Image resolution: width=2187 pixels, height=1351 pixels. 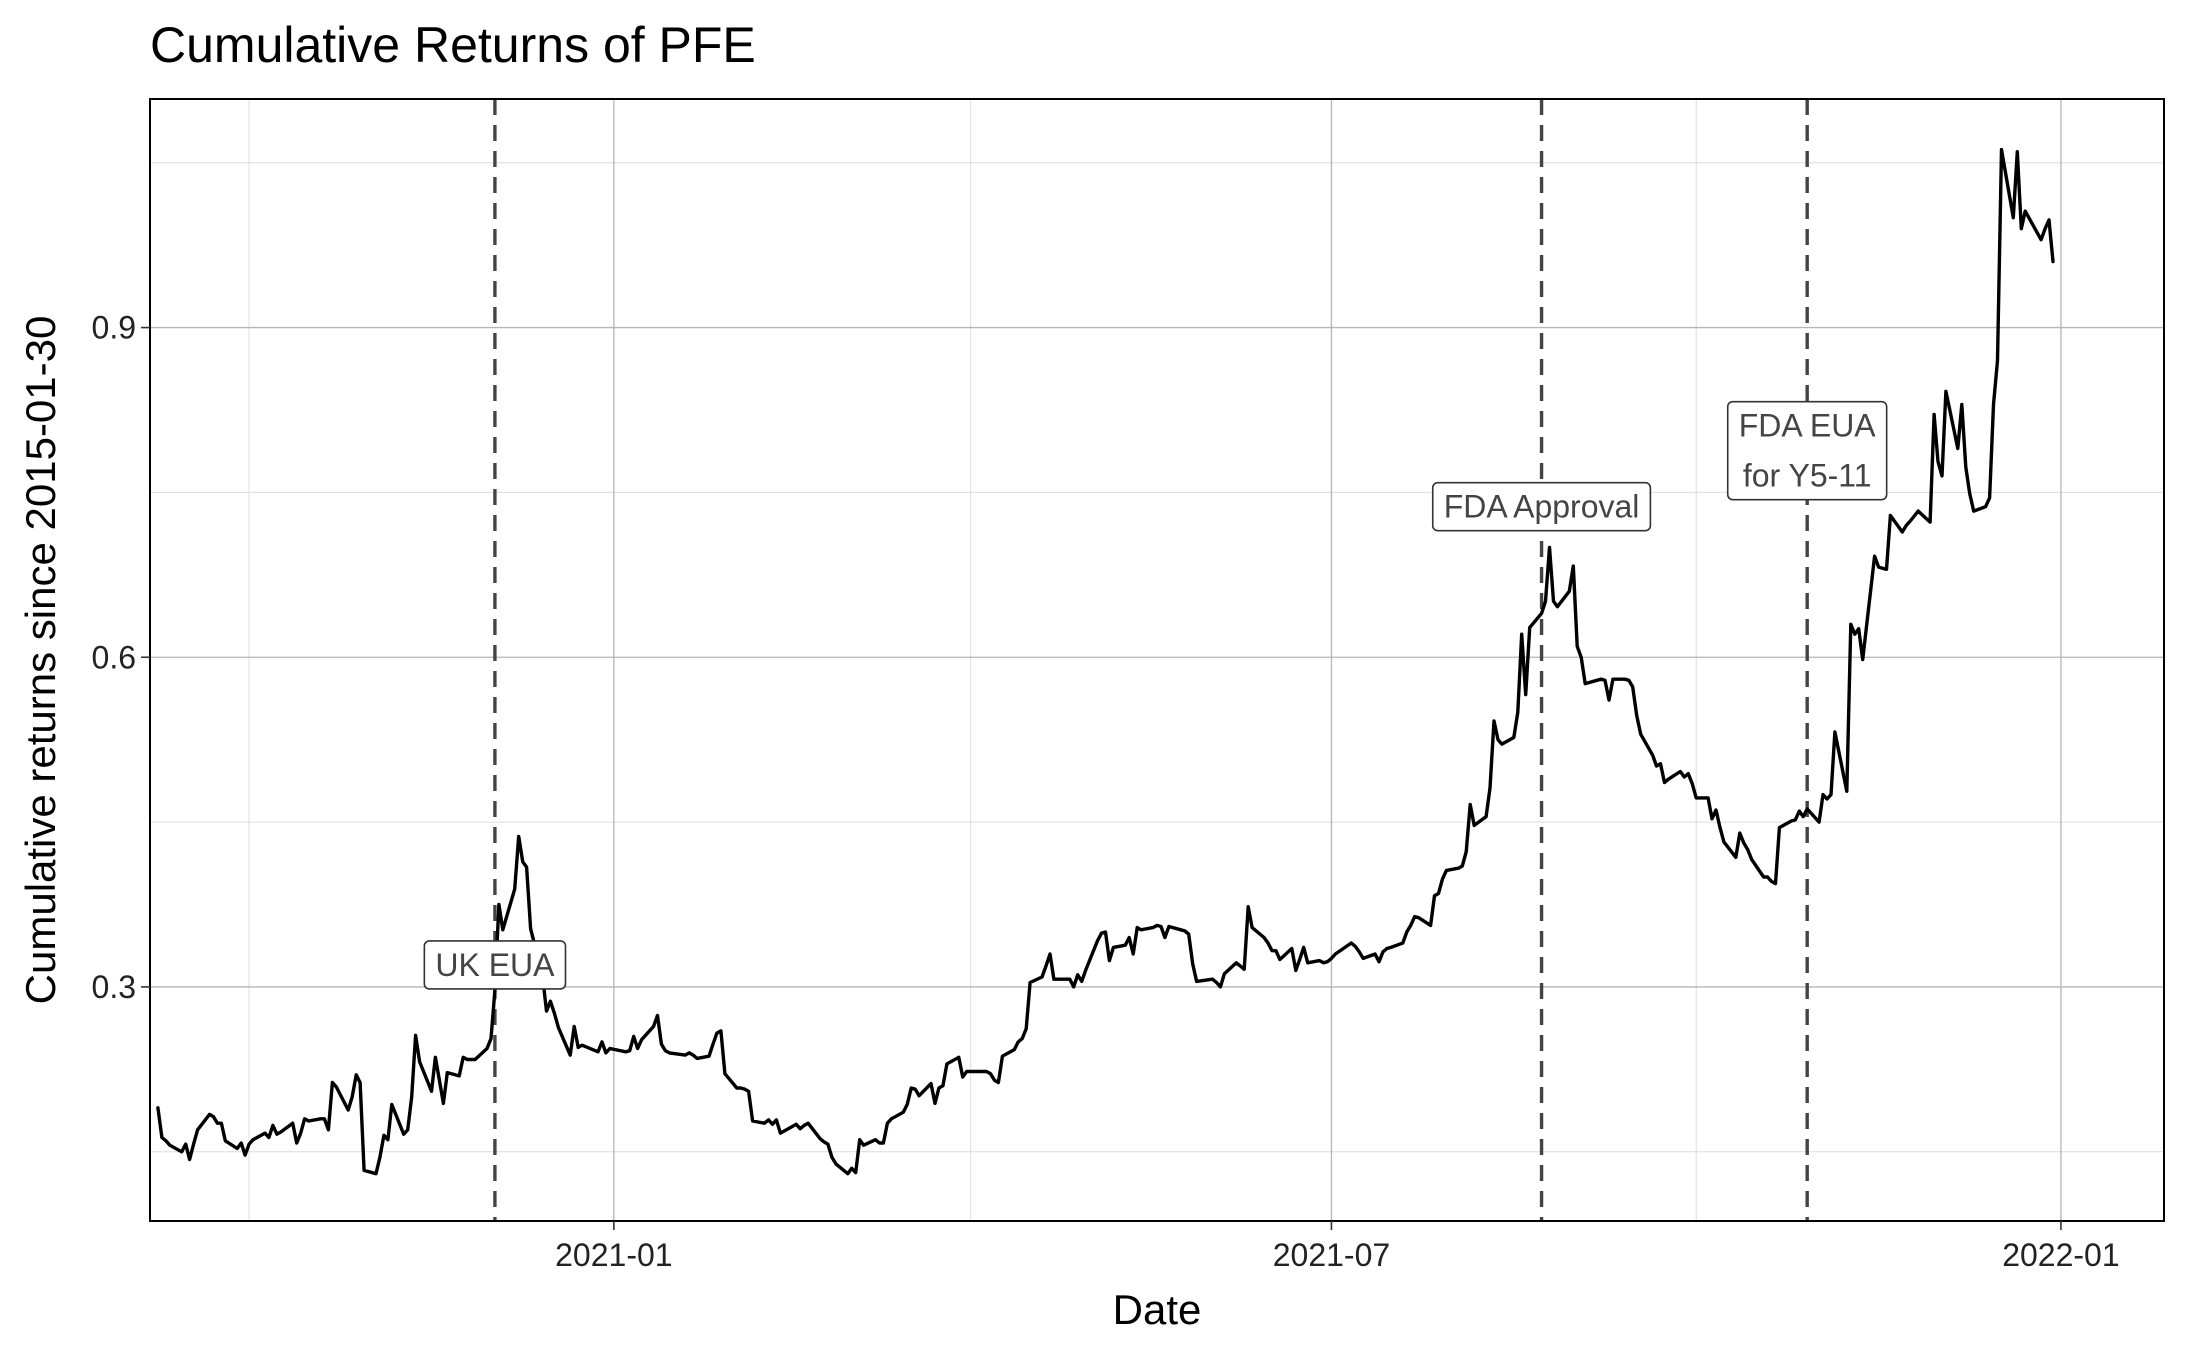 What do you see at coordinates (613, 1255) in the screenshot?
I see `x-tick-label: 2021-01` at bounding box center [613, 1255].